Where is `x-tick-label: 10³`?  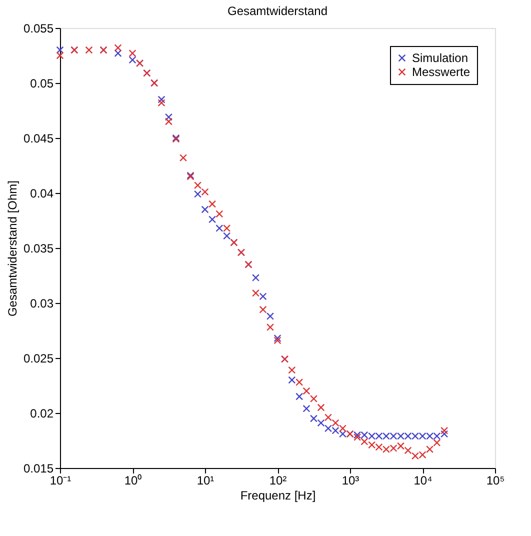 x-tick-label: 10³ is located at coordinates (351, 481).